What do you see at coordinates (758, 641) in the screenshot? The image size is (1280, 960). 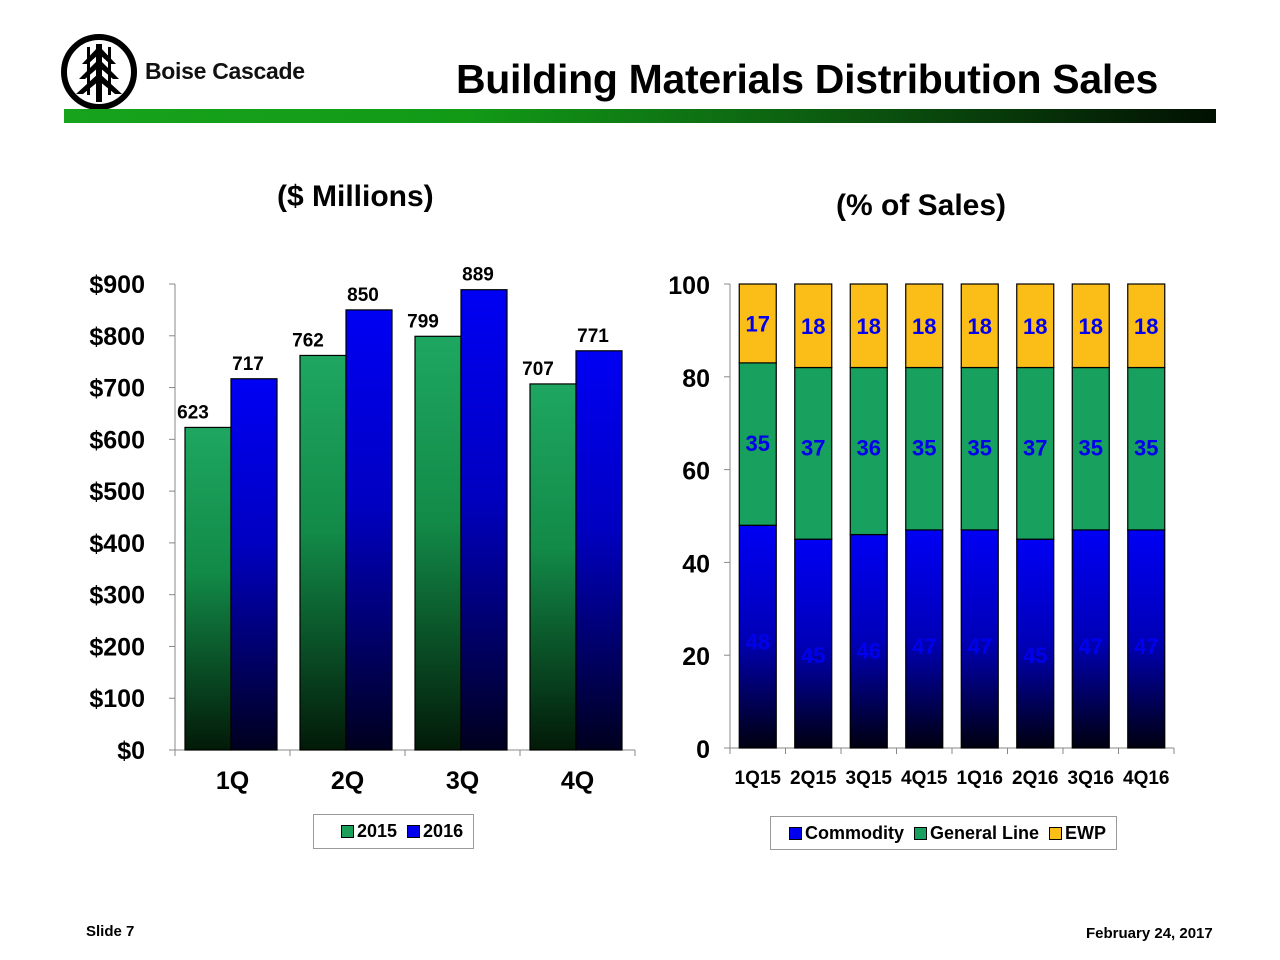 I see `segment-label-1q15-commodity: 48` at bounding box center [758, 641].